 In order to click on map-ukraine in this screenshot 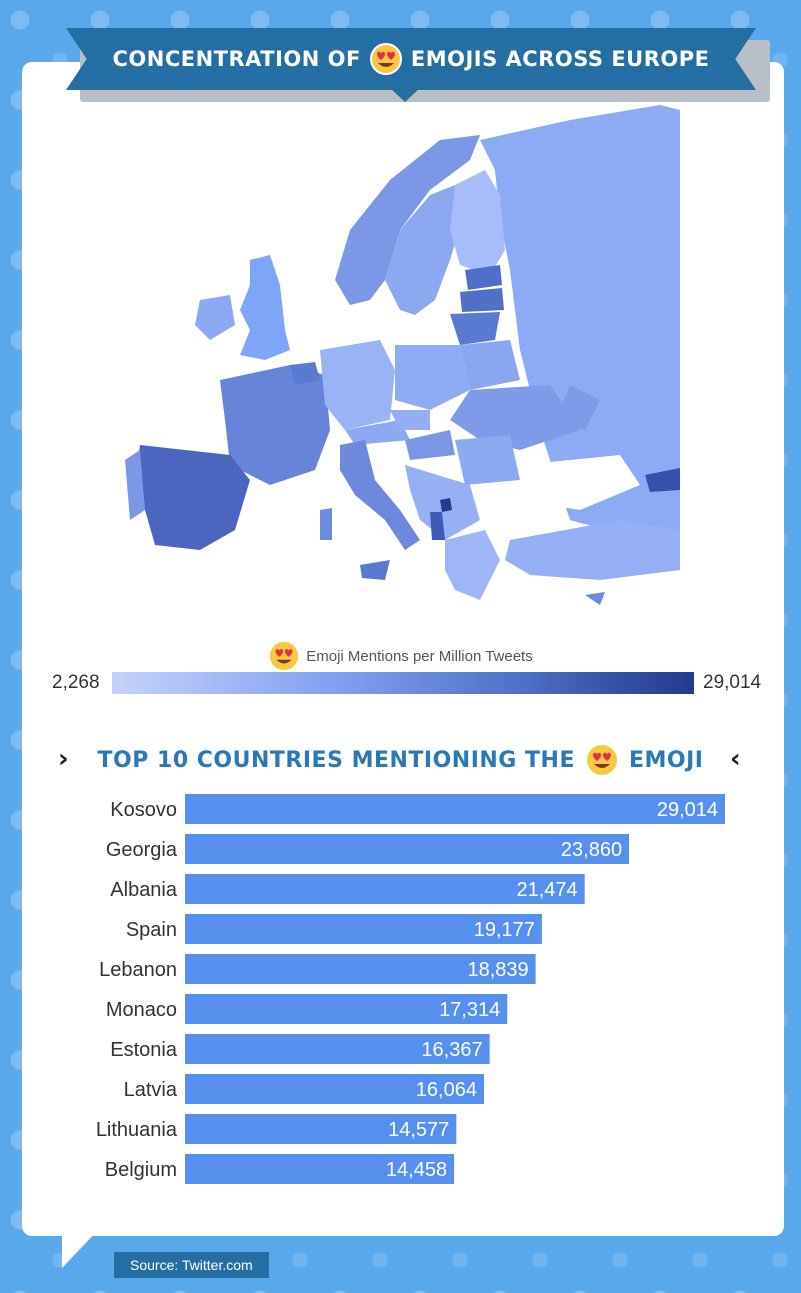, I will do `click(515, 417)`.